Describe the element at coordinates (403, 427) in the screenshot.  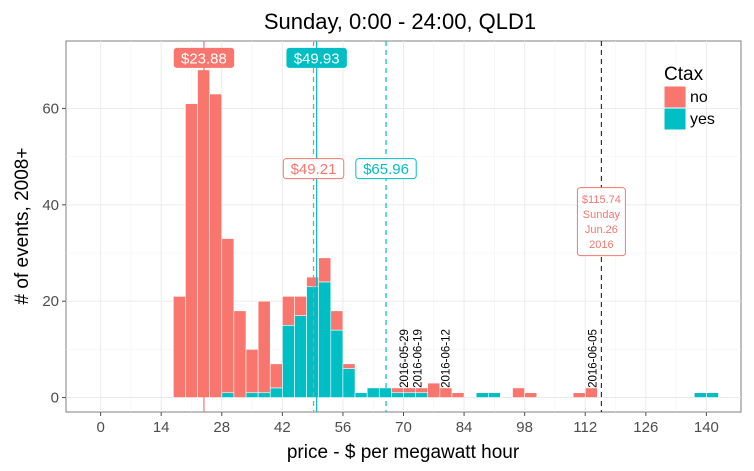
I see `x-tick-label: 70` at that location.